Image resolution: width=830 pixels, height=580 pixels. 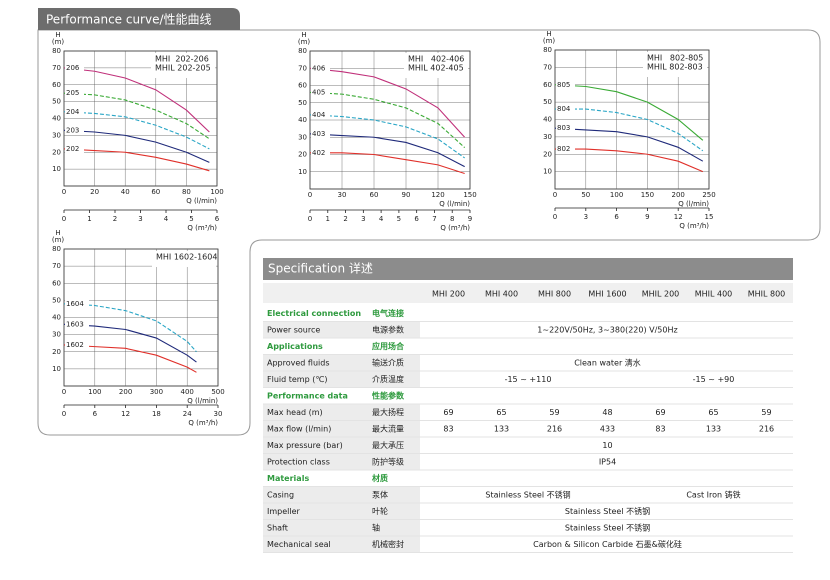 What do you see at coordinates (675, 67) in the screenshot?
I see `legend-entry: MHIL 802-803` at bounding box center [675, 67].